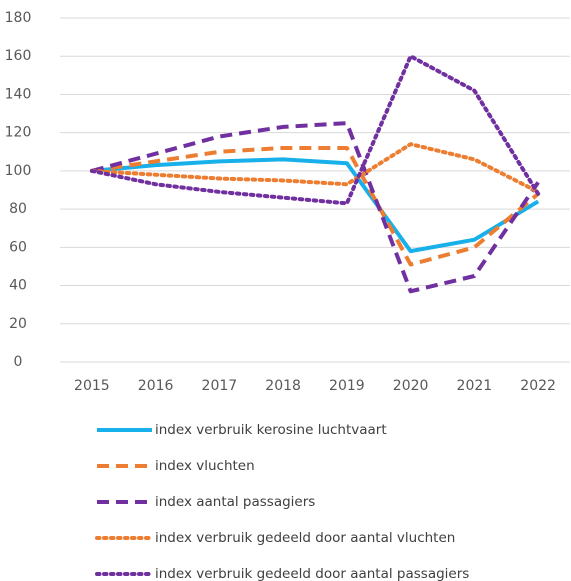 This screenshot has height=581, width=571. Describe the element at coordinates (18, 94) in the screenshot. I see `y-tick-label: 140` at that location.